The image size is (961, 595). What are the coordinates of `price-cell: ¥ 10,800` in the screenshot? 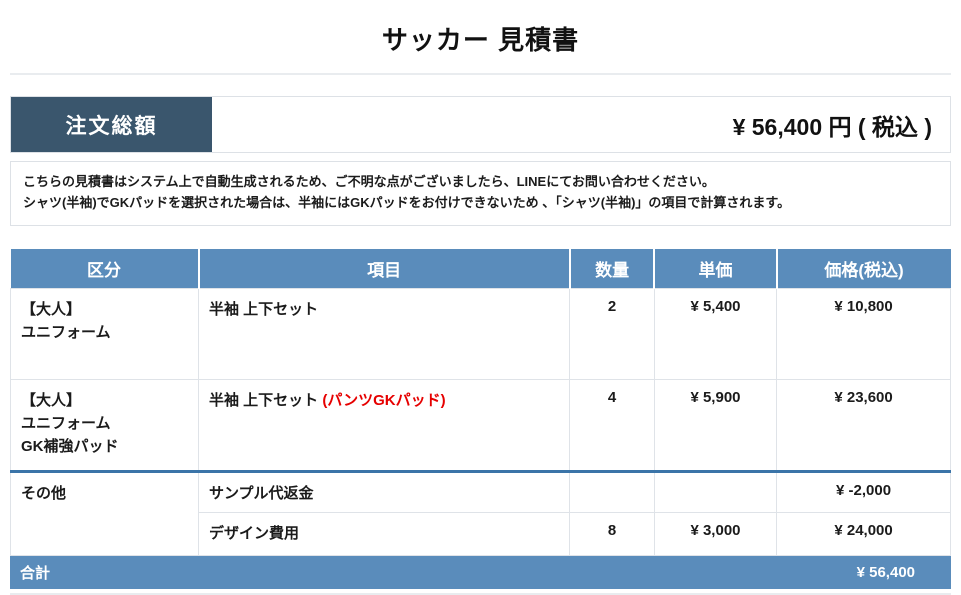 It's located at (863, 333).